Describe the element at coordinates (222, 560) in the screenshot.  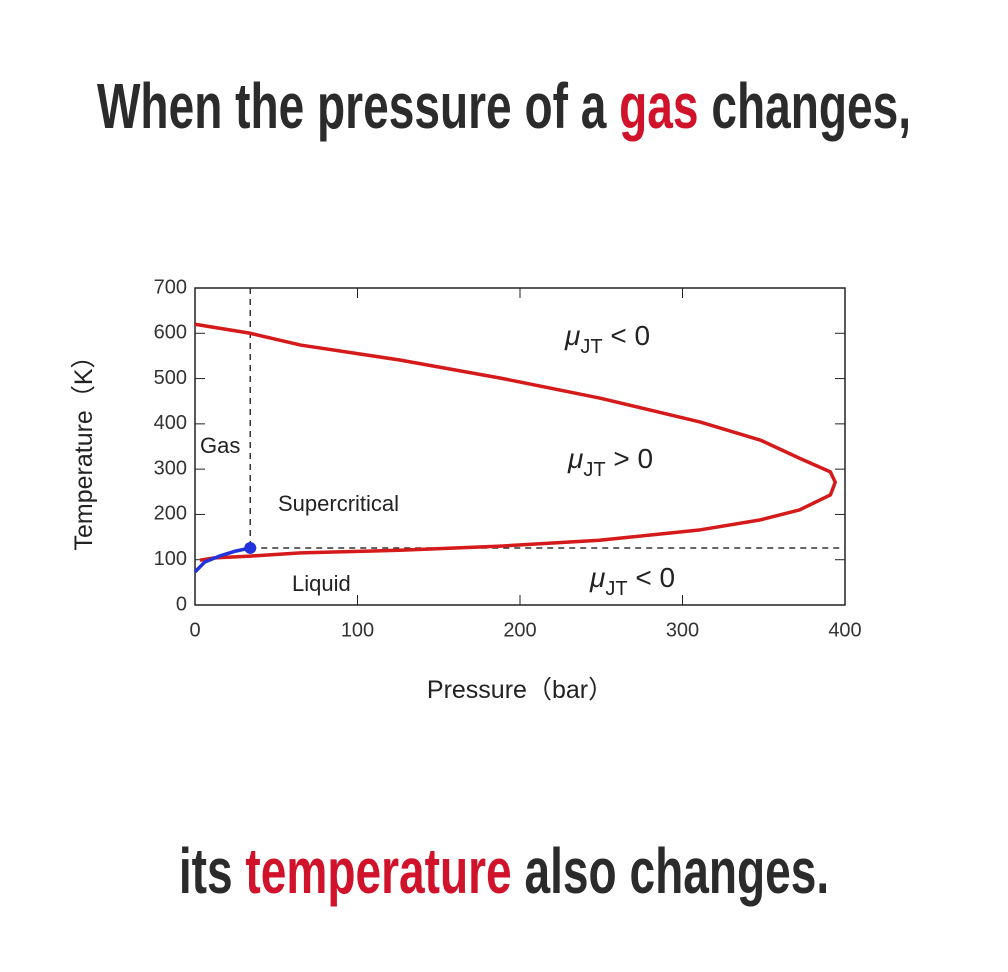
I see `series-line` at that location.